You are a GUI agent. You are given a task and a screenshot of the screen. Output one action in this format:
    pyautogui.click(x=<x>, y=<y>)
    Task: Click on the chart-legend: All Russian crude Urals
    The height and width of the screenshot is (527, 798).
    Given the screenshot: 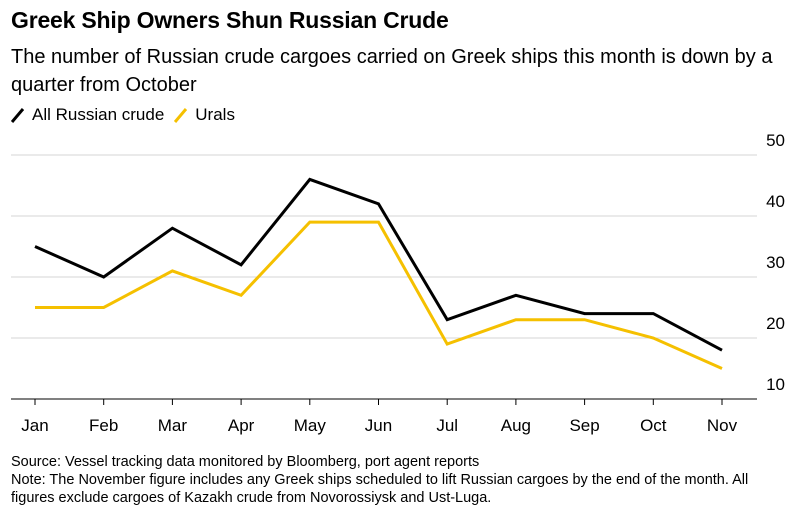 What is the action you would take?
    pyautogui.click(x=128, y=115)
    